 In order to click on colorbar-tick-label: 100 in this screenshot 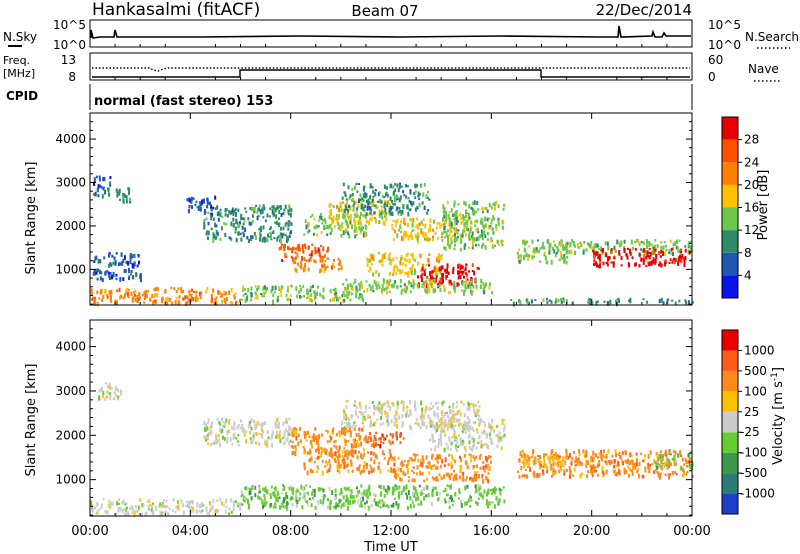, I will do `click(755, 391)`.